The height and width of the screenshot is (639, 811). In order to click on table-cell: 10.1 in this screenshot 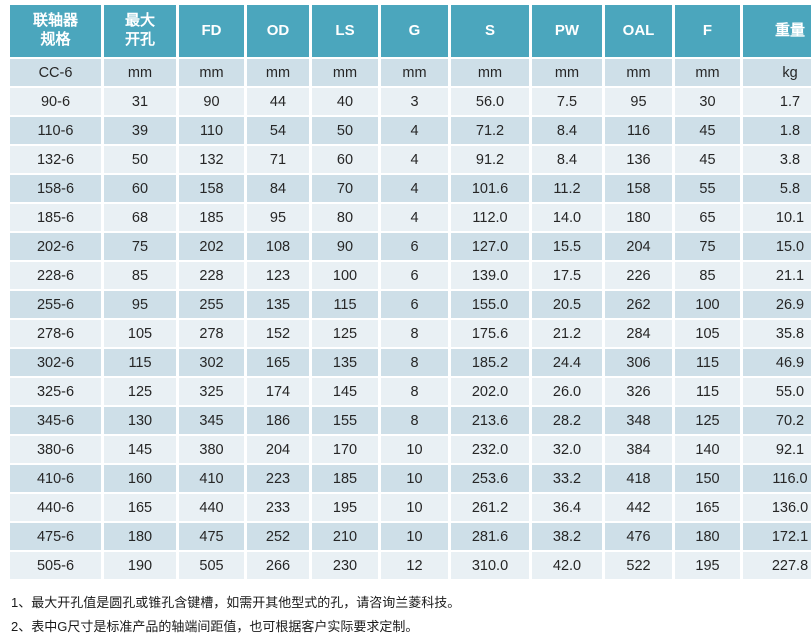, I will do `click(777, 217)`.